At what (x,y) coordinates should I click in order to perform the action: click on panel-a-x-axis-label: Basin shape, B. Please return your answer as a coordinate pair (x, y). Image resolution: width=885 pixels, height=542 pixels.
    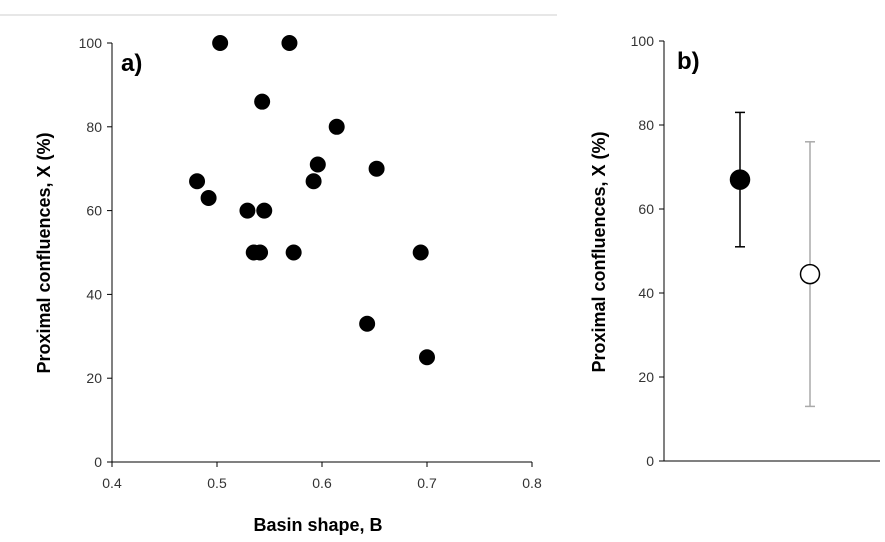
    Looking at the image, I should click on (317, 525).